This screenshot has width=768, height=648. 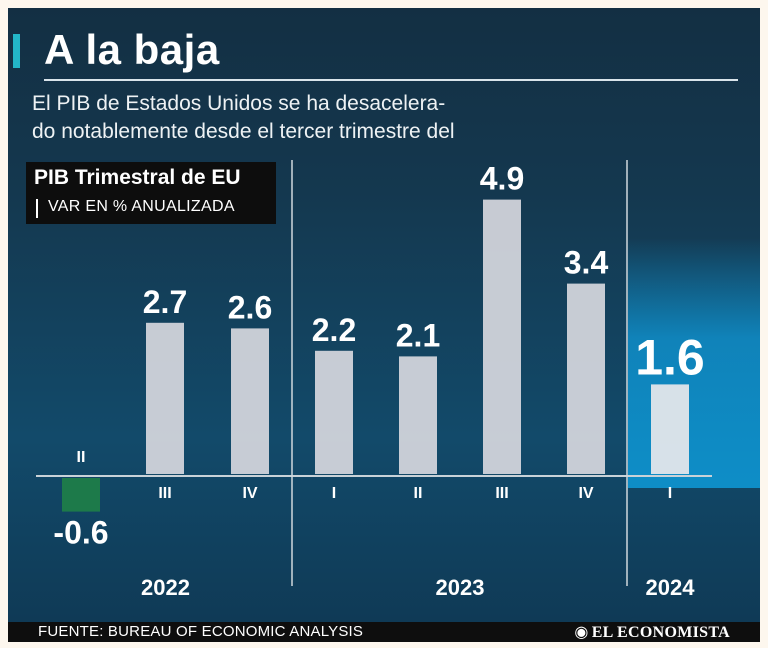 I want to click on quarter-label-7: I, so click(x=670, y=493).